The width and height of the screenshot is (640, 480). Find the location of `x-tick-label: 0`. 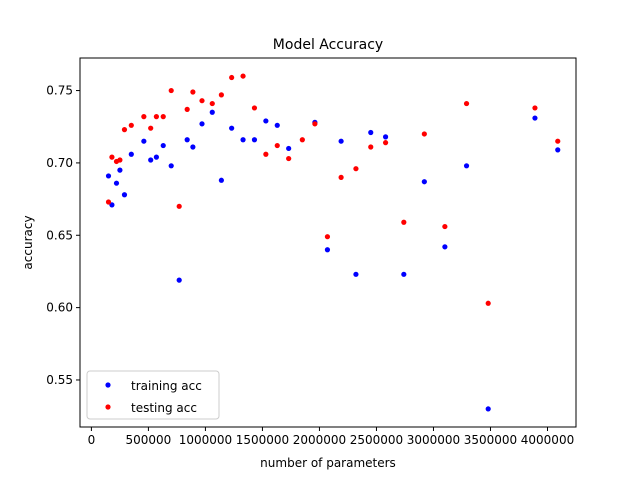

x-tick-label: 0 is located at coordinates (92, 440).